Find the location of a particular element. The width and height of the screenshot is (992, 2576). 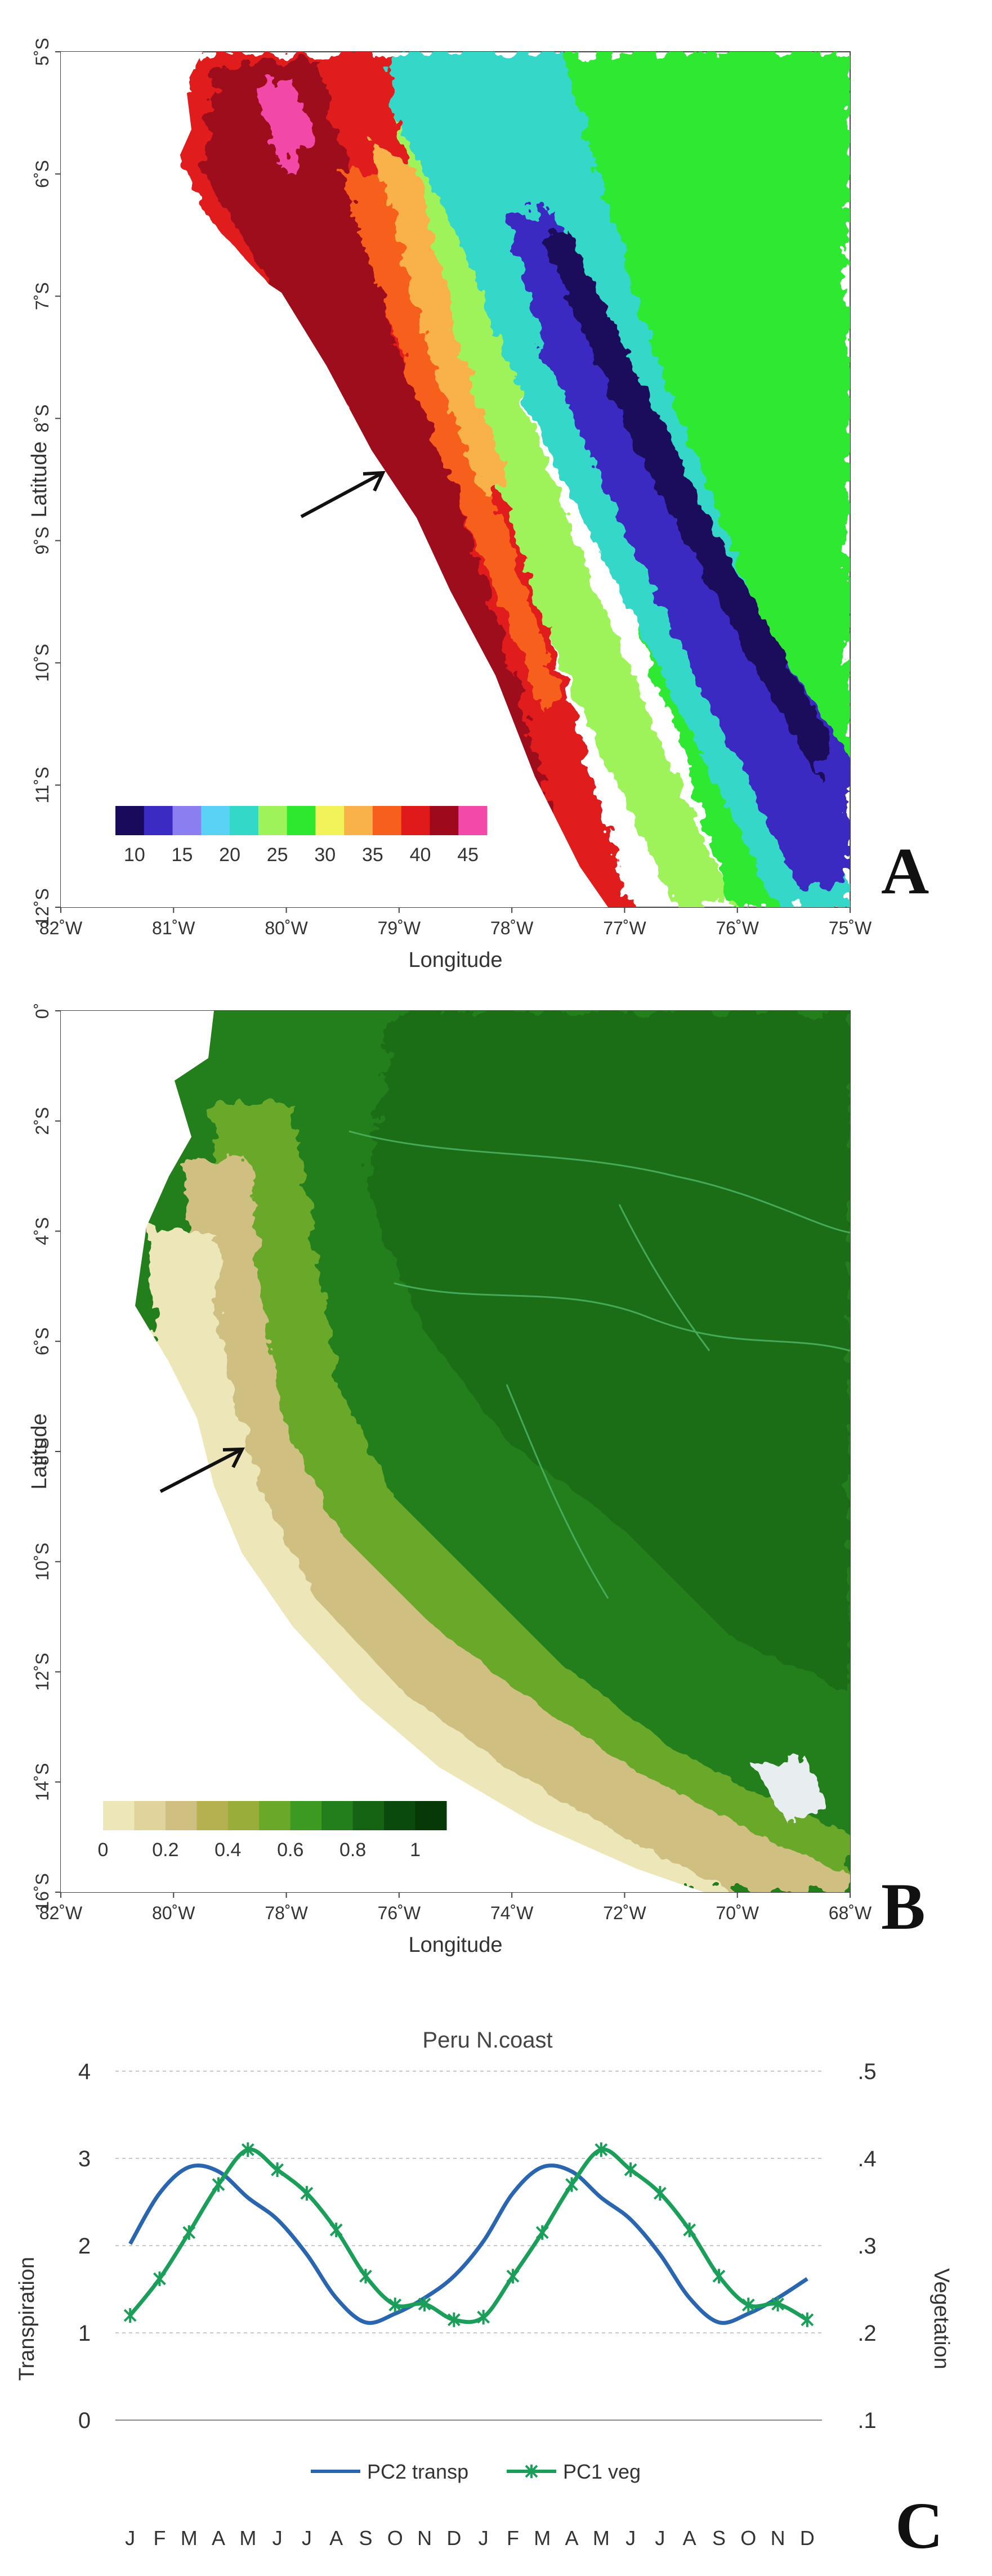

x-tick-label: 76˚W is located at coordinates (737, 928).